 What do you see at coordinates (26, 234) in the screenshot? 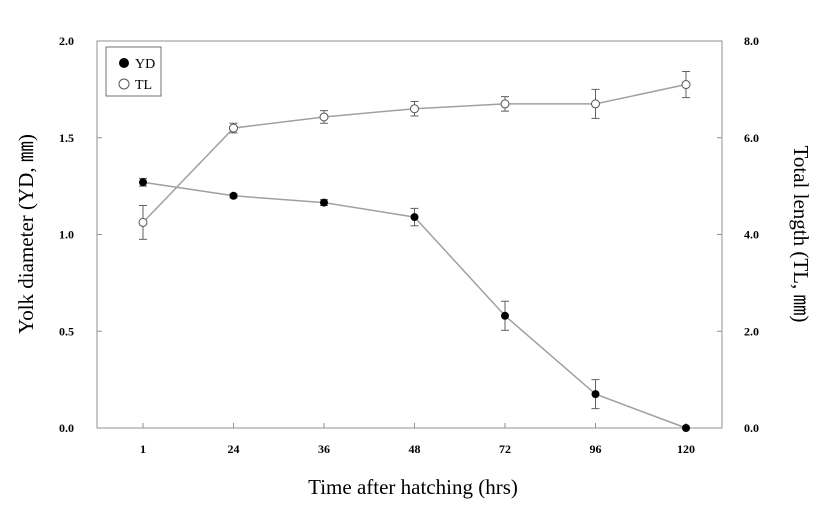
I see `y-axis-left-title: Yolk diameter (YD, ㎜)` at bounding box center [26, 234].